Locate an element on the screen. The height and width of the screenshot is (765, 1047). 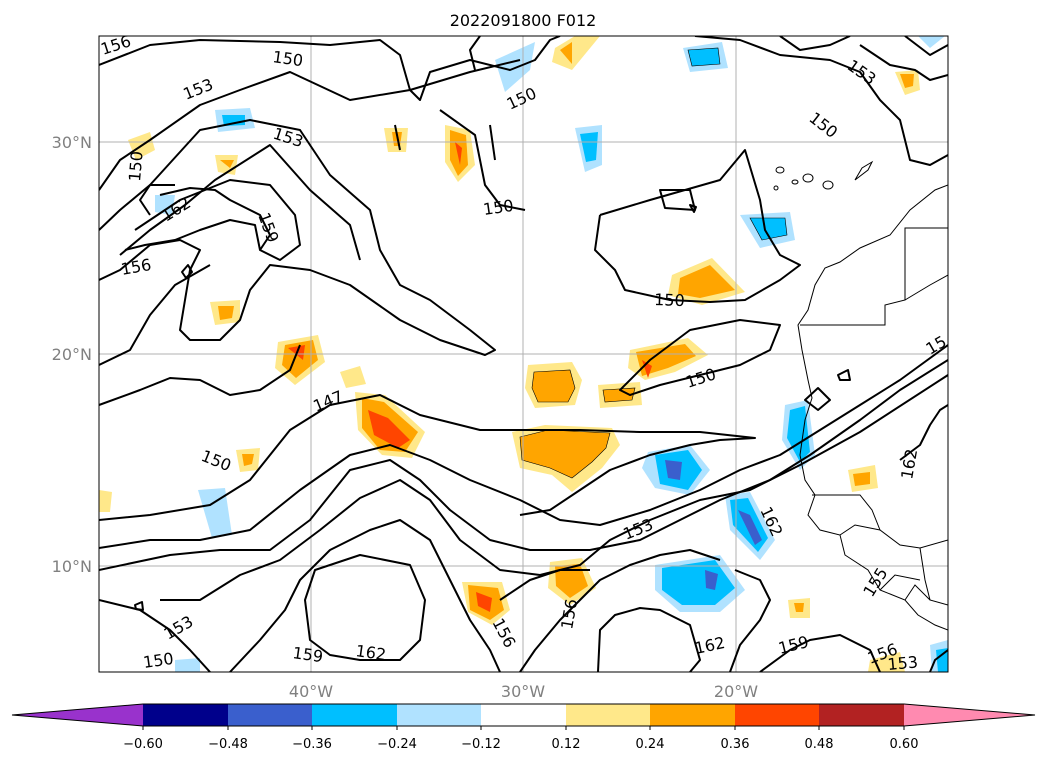
colorbar-tick-label: 0.60 is located at coordinates (904, 744).